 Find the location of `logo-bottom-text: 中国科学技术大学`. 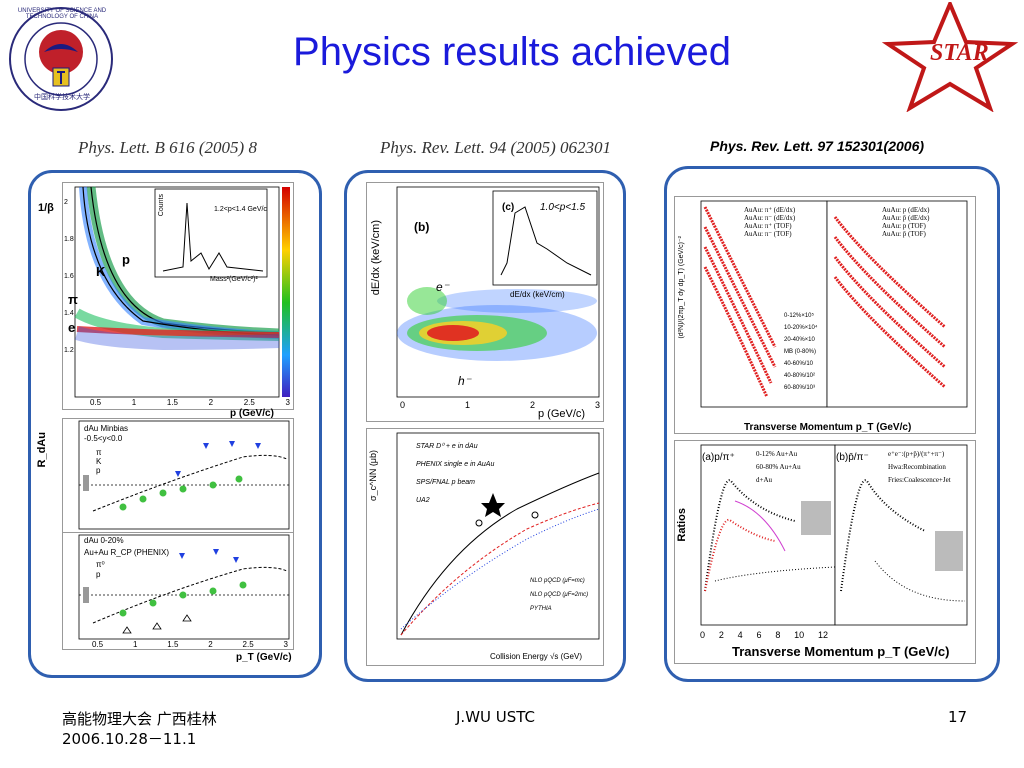

logo-bottom-text: 中国科学技术大学 is located at coordinates (62, 97).